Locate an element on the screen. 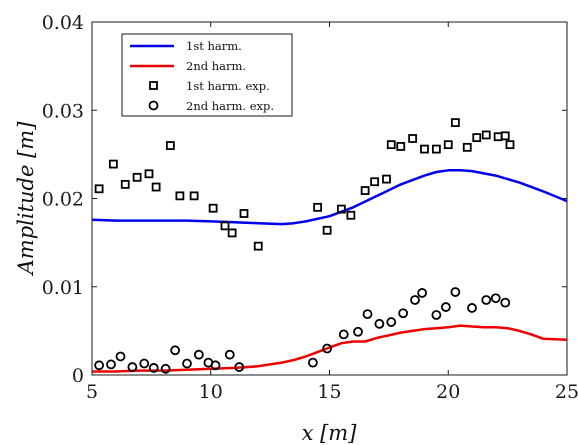 This screenshot has width=578, height=445. x-tick-label: 10 is located at coordinates (211, 392).